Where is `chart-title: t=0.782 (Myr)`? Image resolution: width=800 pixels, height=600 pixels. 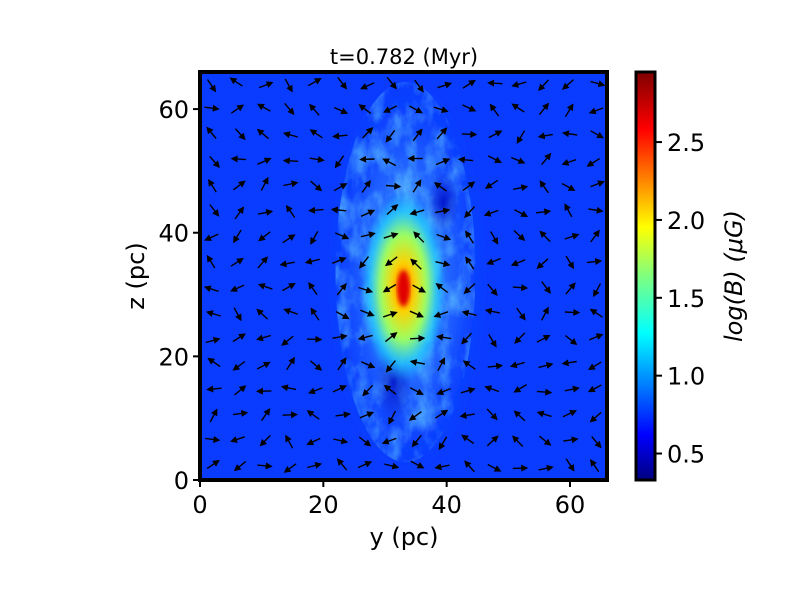 chart-title: t=0.782 (Myr) is located at coordinates (404, 57).